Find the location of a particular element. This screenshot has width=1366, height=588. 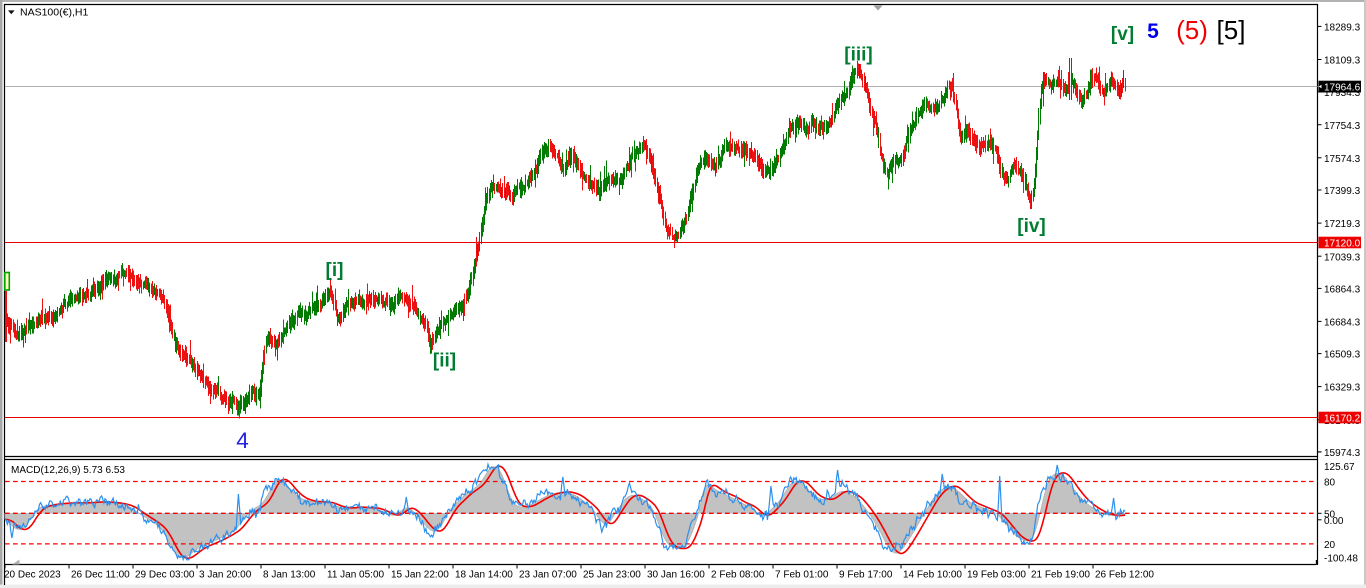

svg-text: 17934.3 is located at coordinates (1342, 93).